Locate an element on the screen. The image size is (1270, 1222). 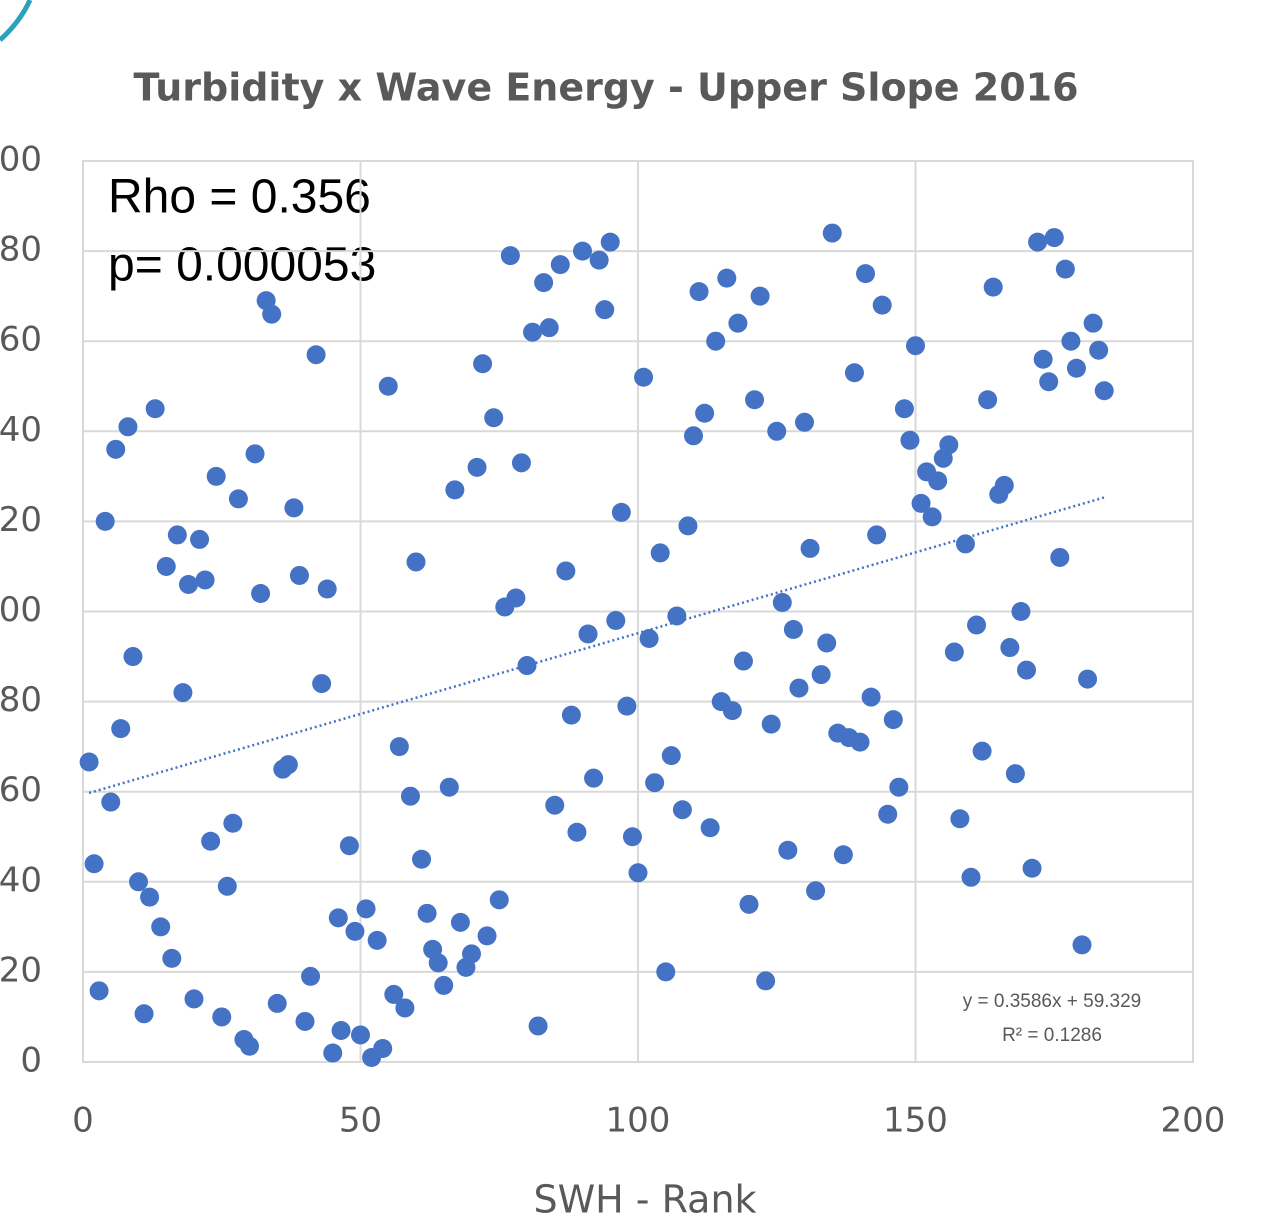
y-tick-label: 40 is located at coordinates (21, 880).